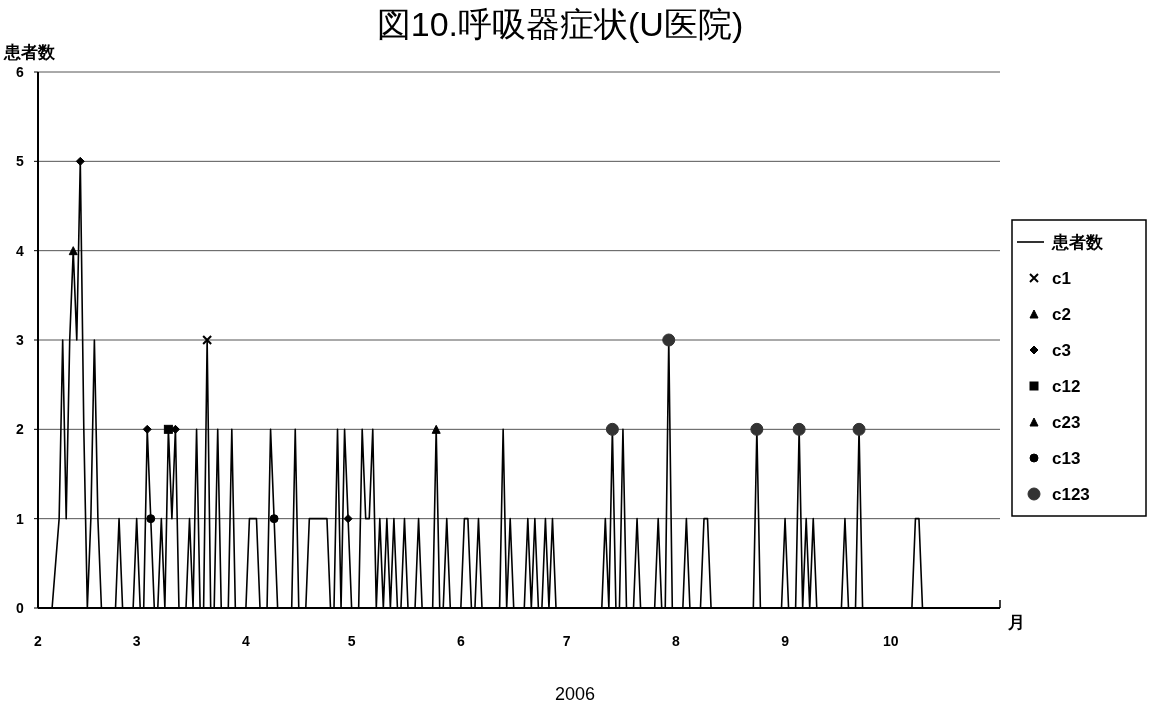 This screenshot has width=1151, height=712. What do you see at coordinates (20, 340) in the screenshot?
I see `y-tick-label: 3` at bounding box center [20, 340].